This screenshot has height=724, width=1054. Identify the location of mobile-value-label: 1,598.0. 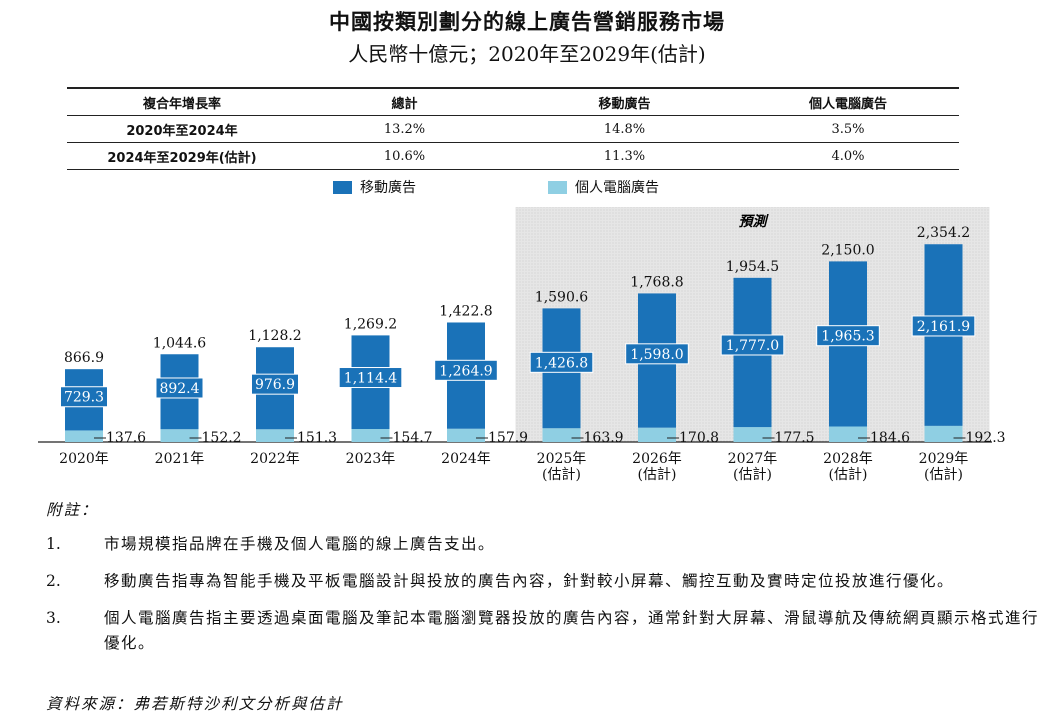
(656, 355).